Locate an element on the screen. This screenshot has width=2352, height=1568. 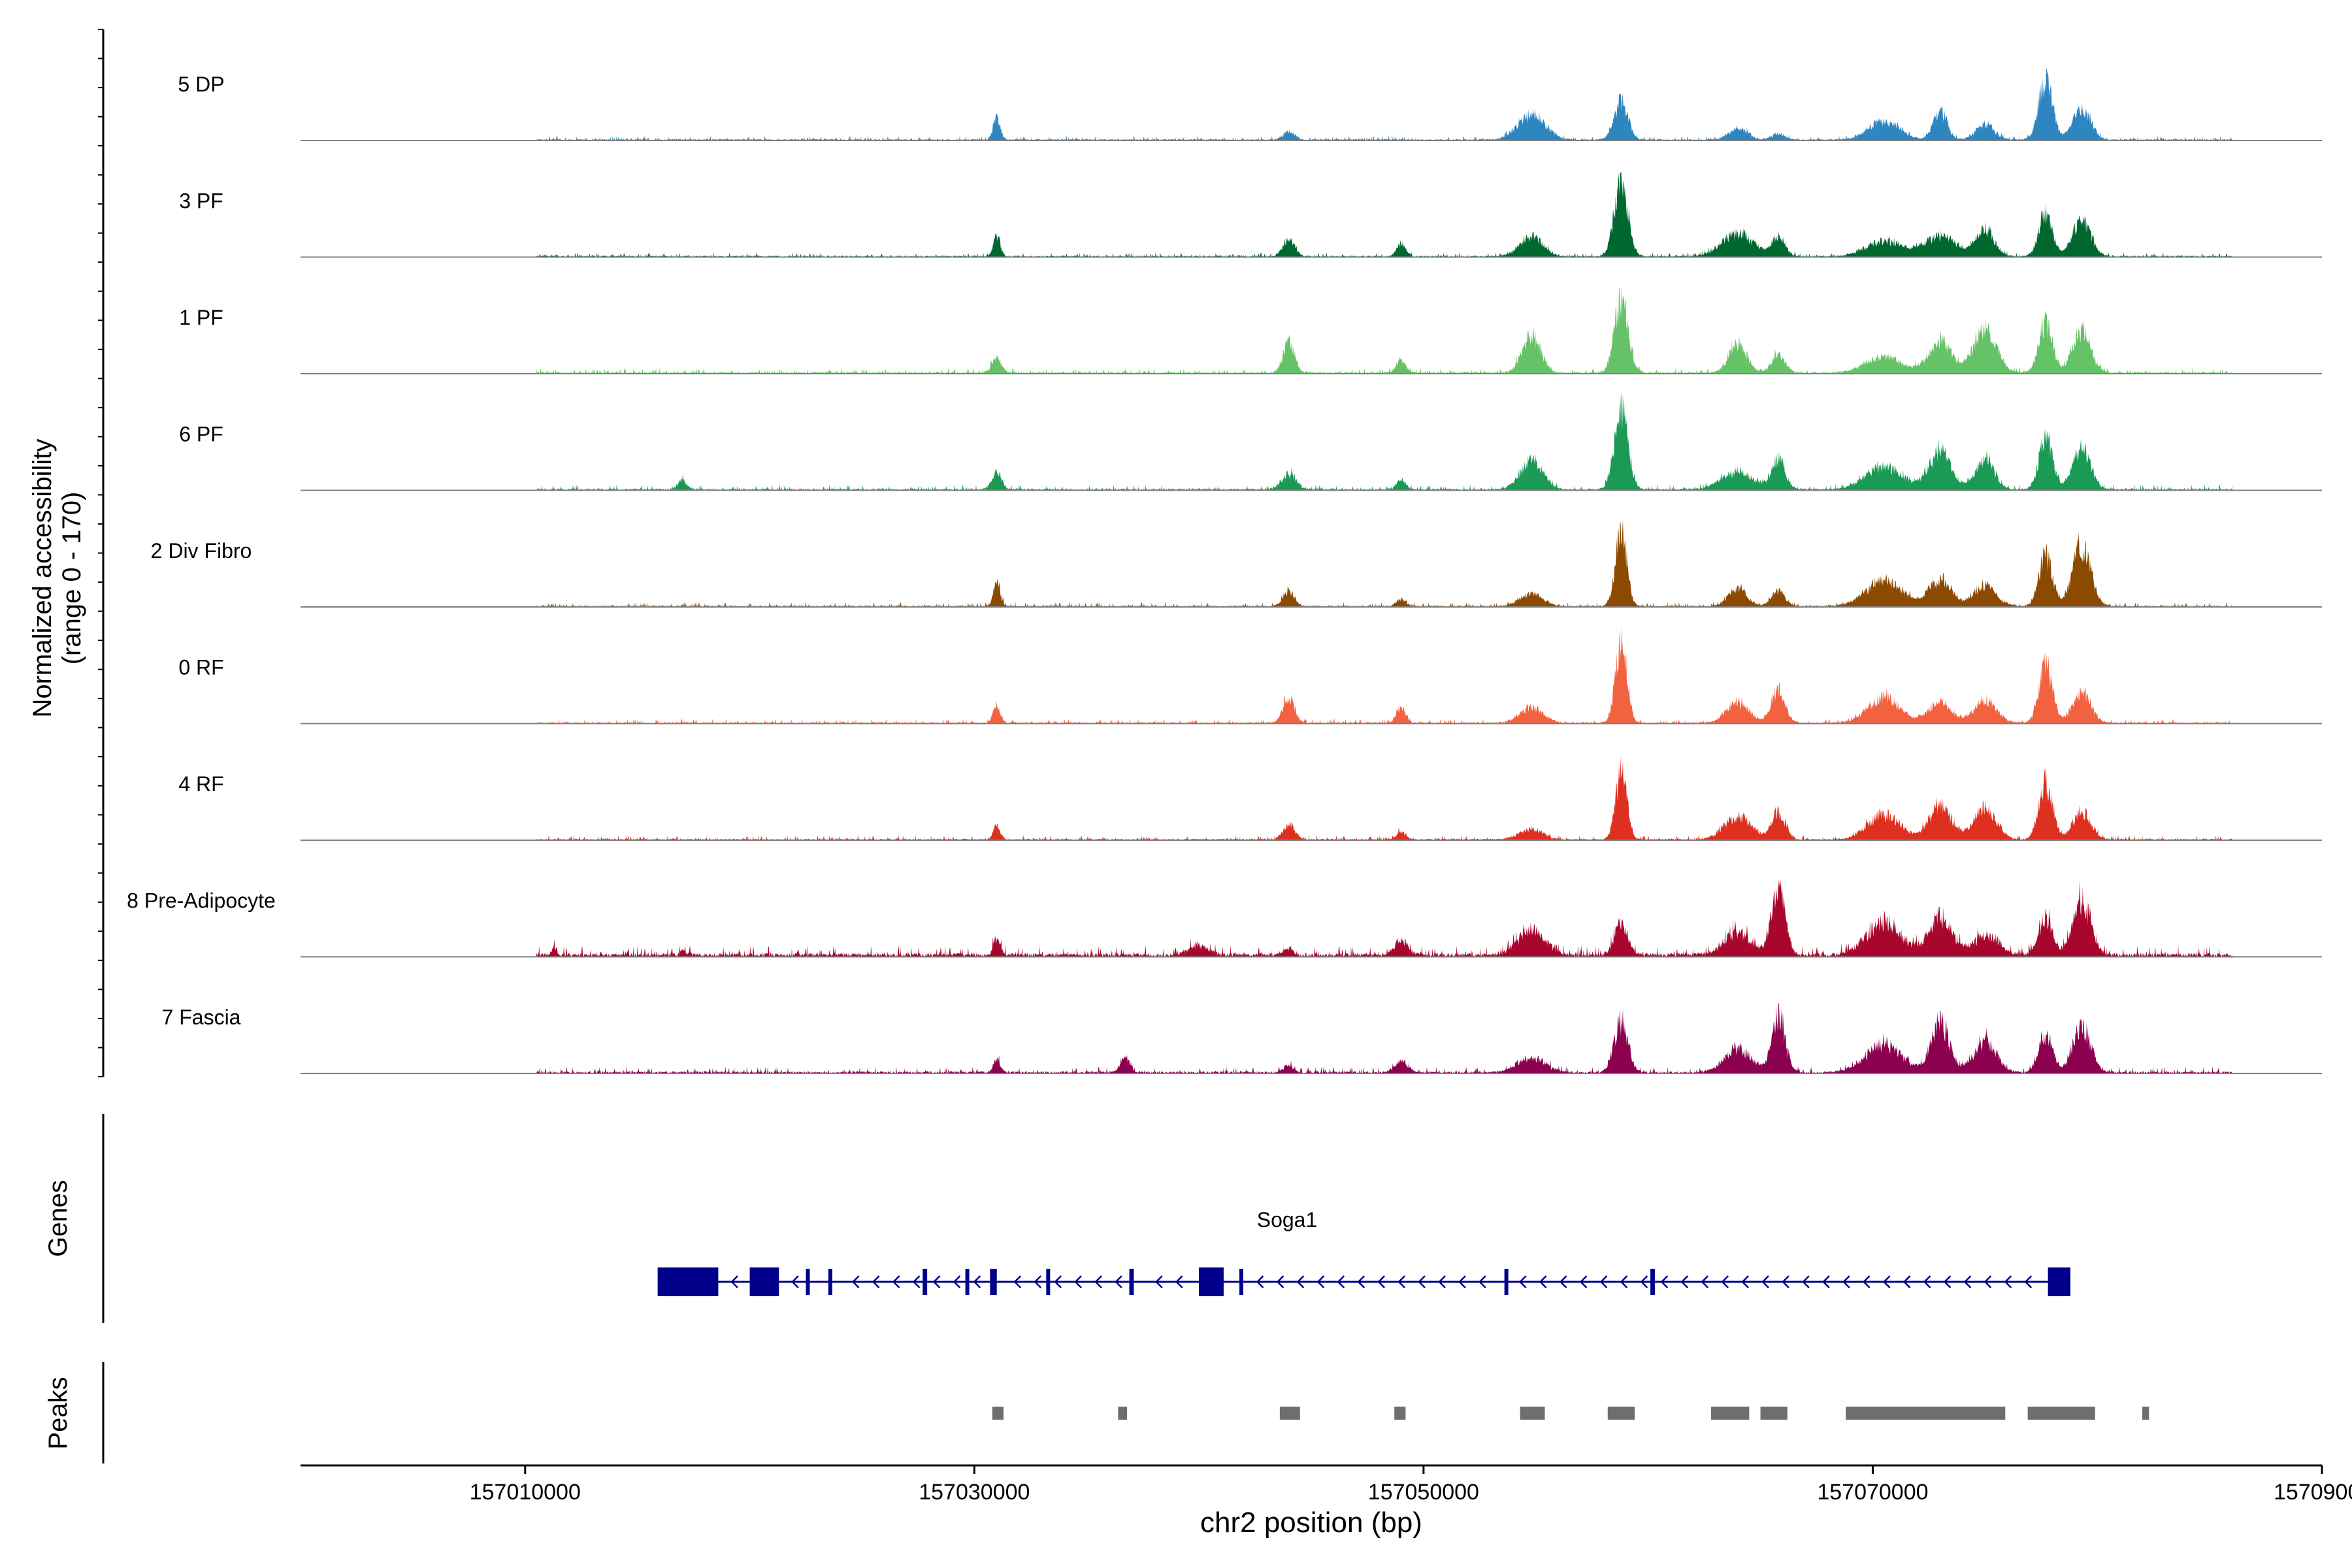
track-label-4: 6 PF is located at coordinates (201, 434).